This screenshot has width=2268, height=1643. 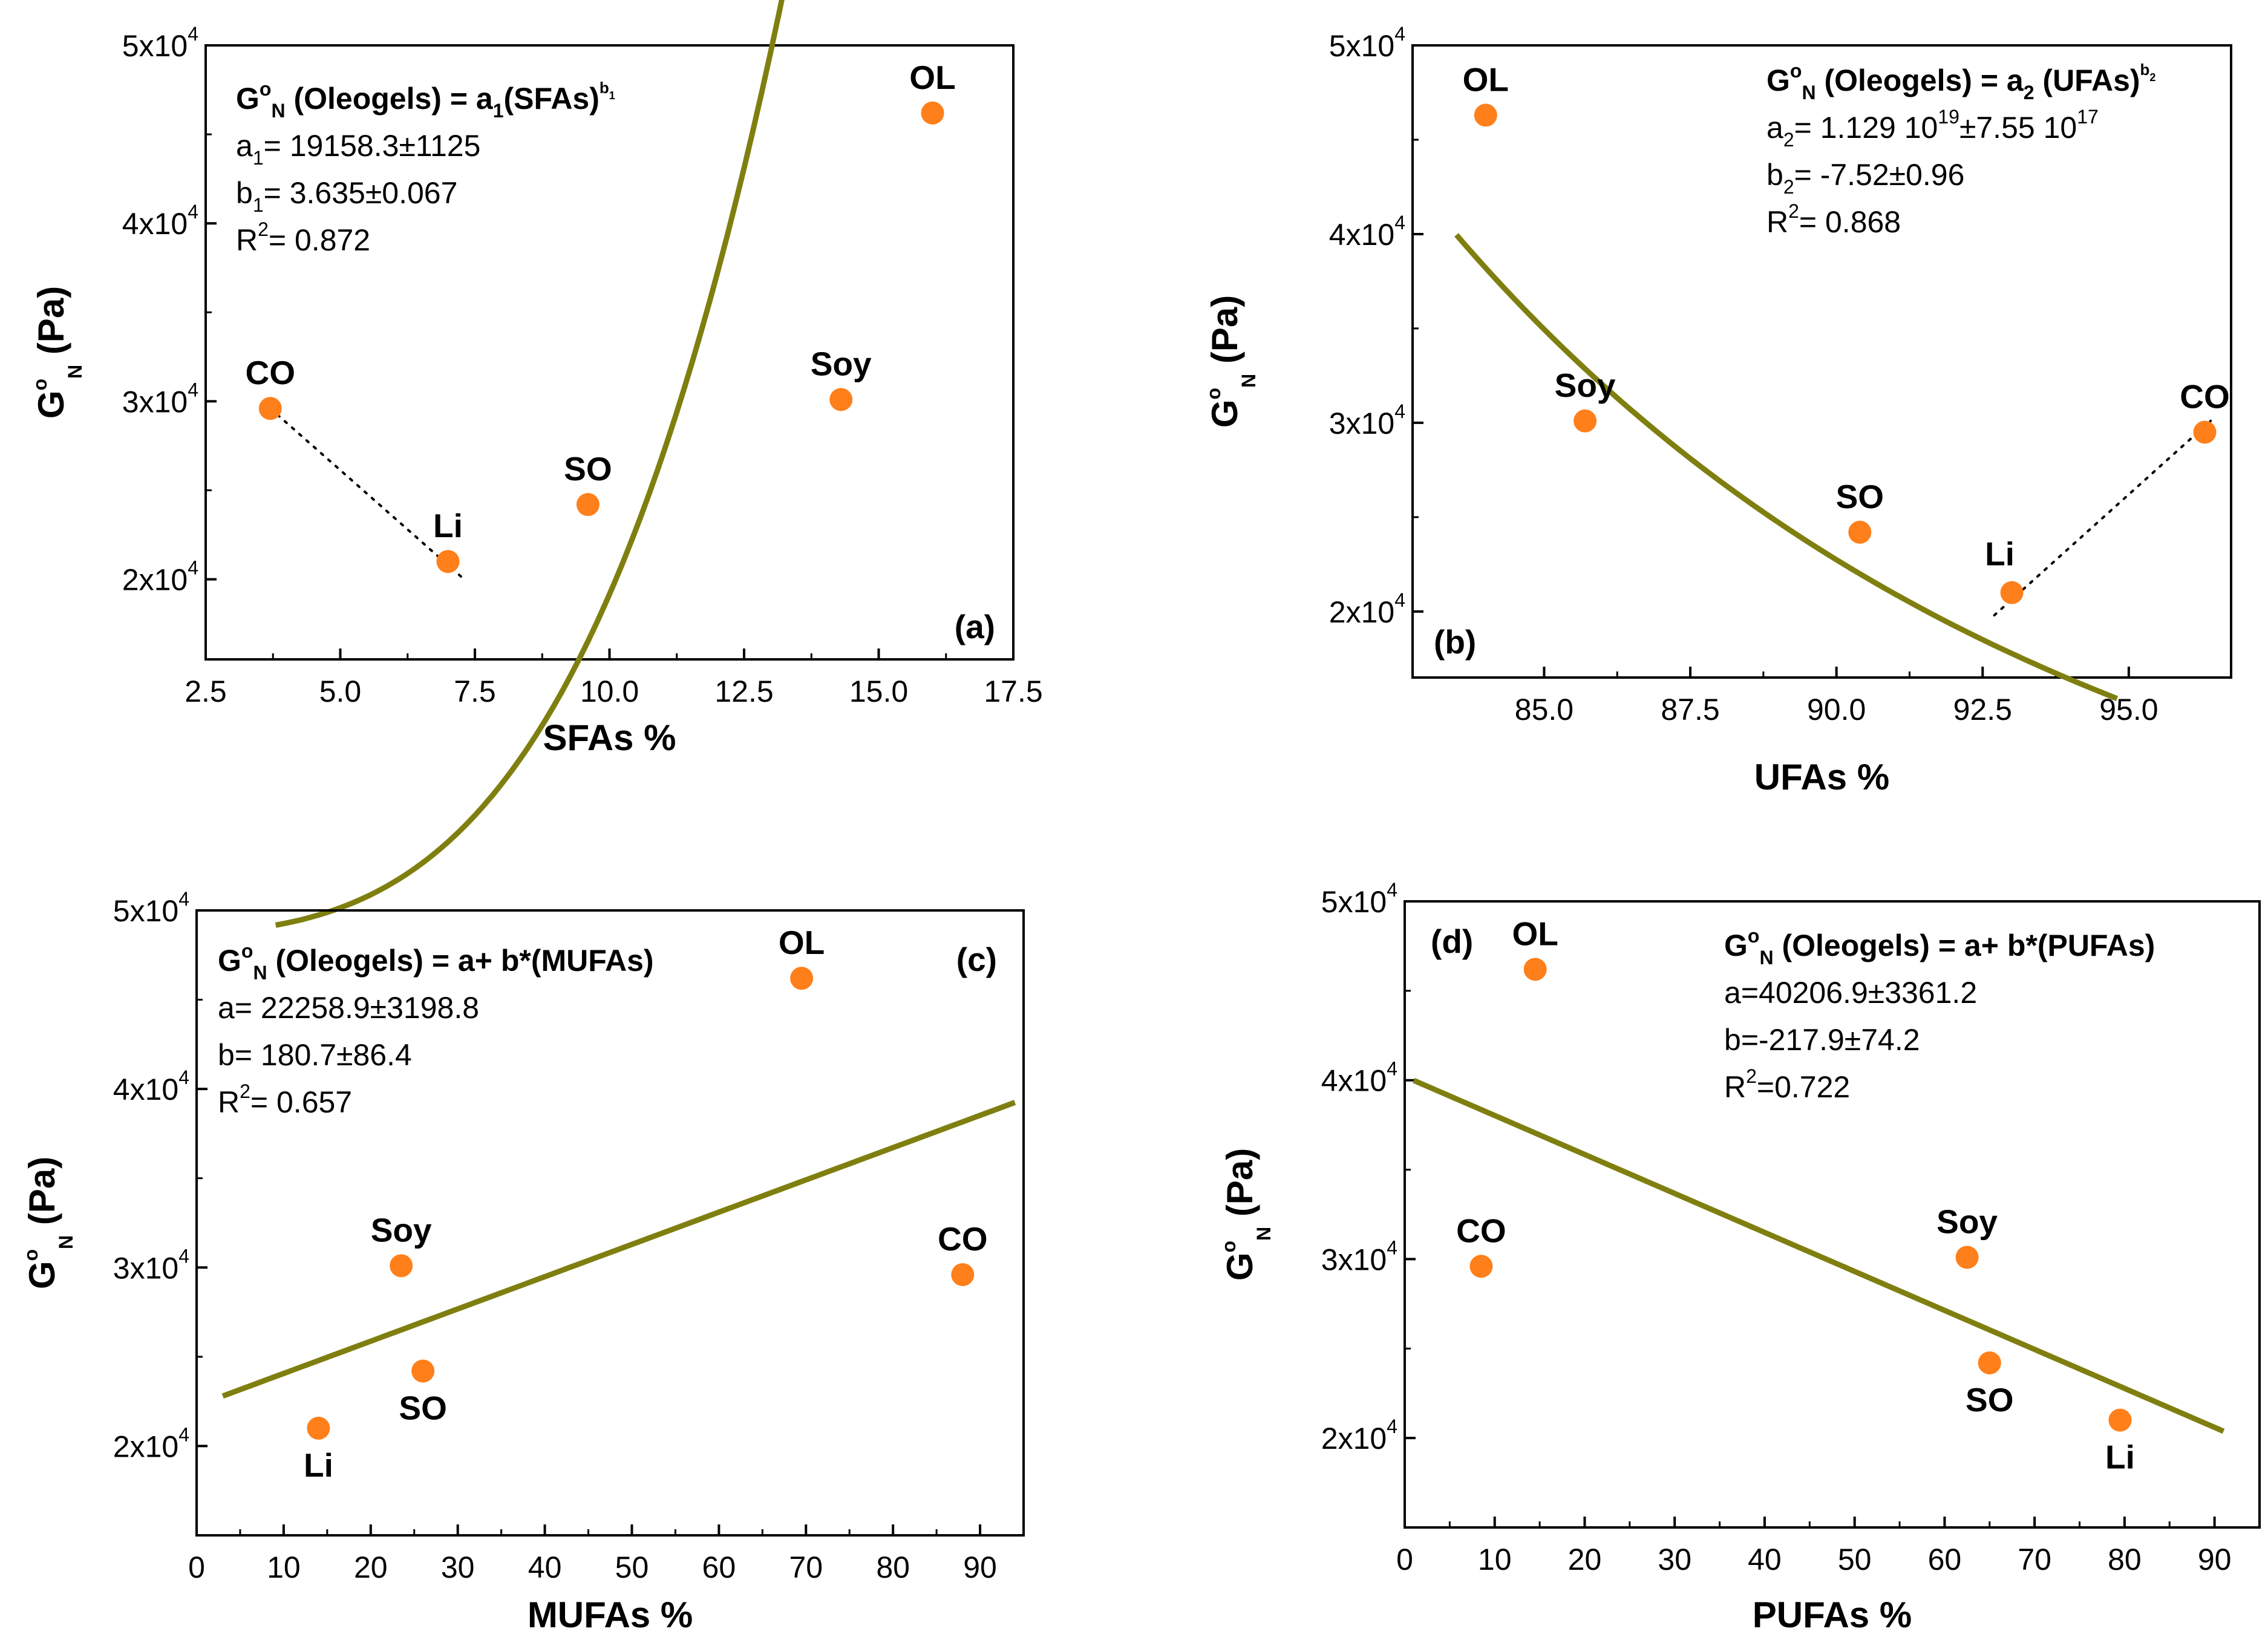 What do you see at coordinates (1822, 1040) in the screenshot?
I see `fit-parameter-line: b=-217.9±74.2` at bounding box center [1822, 1040].